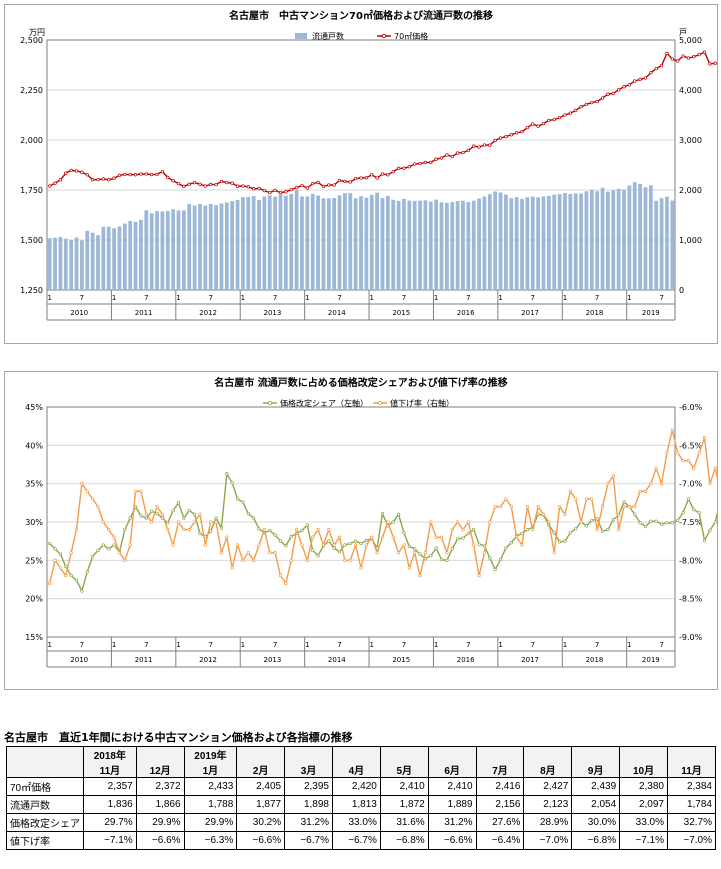  What do you see at coordinates (411, 36) in the screenshot?
I see `legend-label: 70㎡価格` at bounding box center [411, 36].